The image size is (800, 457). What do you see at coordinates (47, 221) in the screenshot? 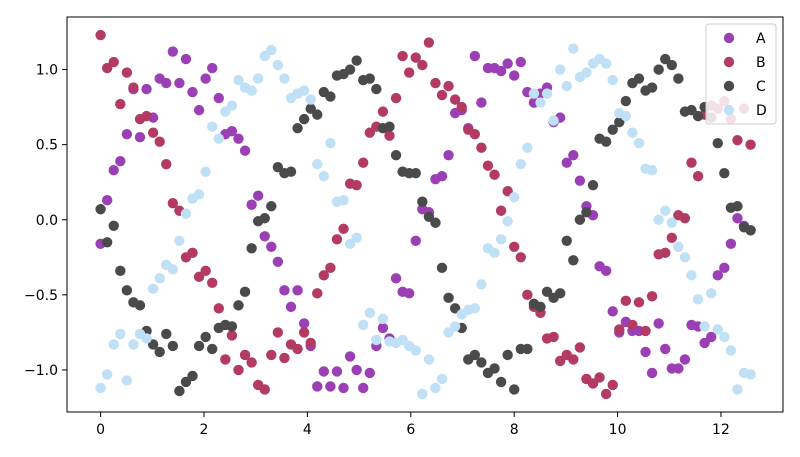
I see `y-tick-label: 0.0` at bounding box center [47, 221].